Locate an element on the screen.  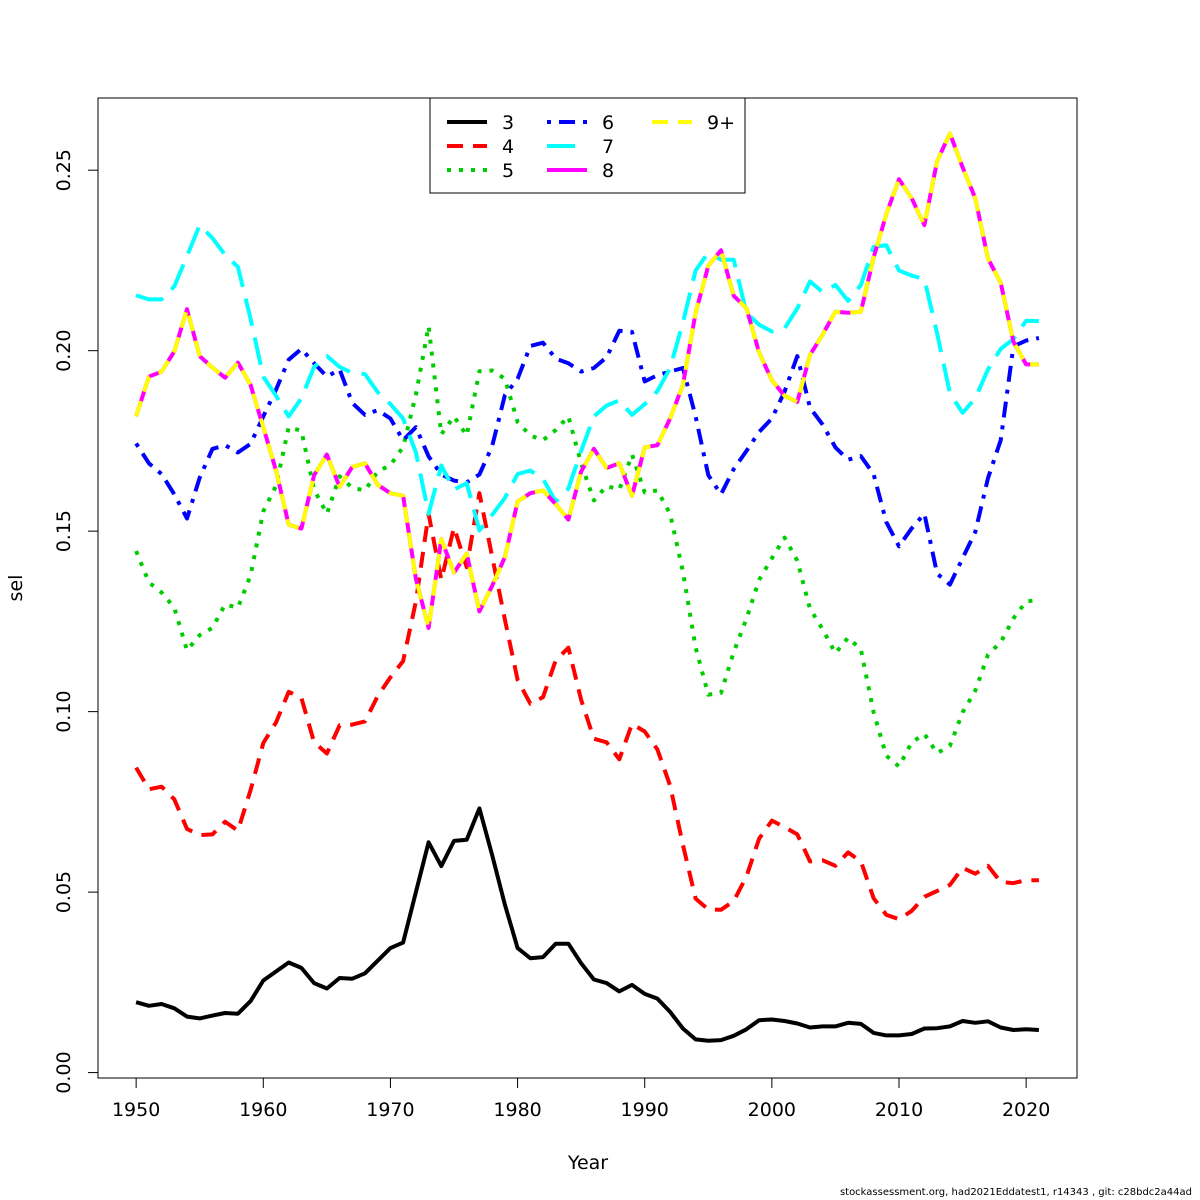
x-tick-label: 1950 is located at coordinates (136, 1110).